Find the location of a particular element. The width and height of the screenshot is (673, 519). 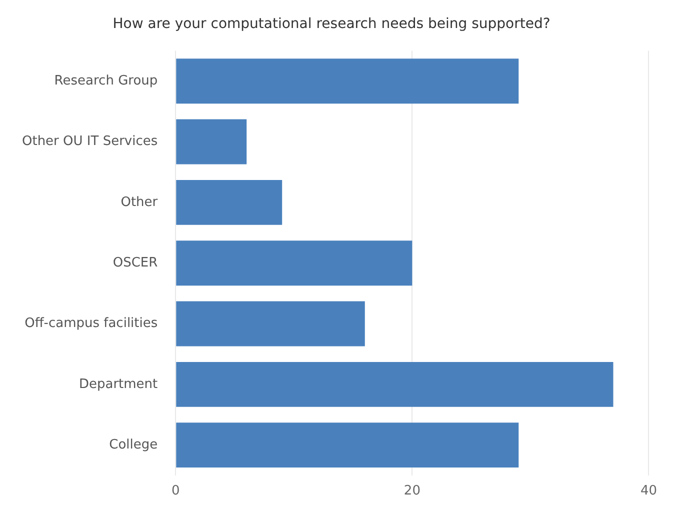

x-tick-label: 0 is located at coordinates (176, 491).